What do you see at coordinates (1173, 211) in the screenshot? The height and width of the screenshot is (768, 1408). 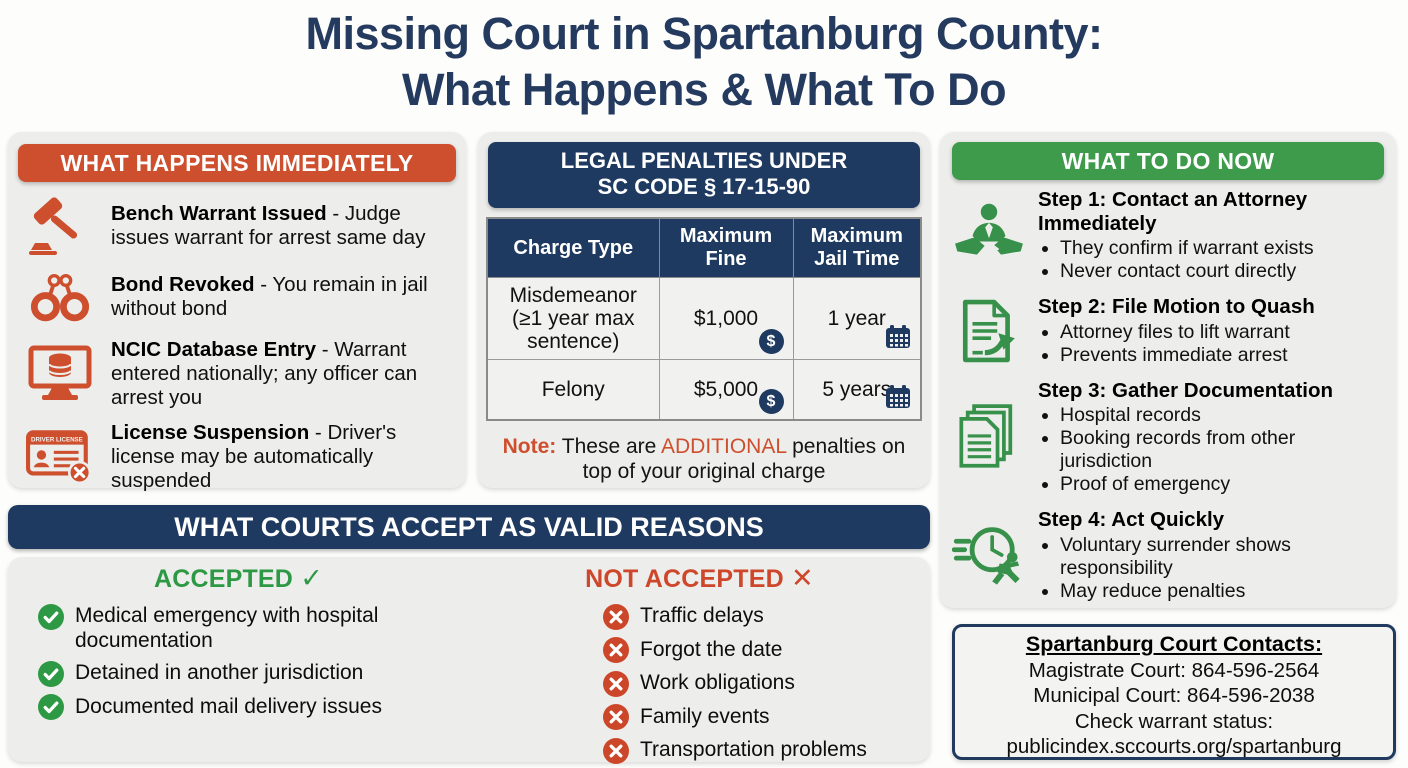 I see `step-title: Step 1: Contact an Attorney Immediately` at bounding box center [1173, 211].